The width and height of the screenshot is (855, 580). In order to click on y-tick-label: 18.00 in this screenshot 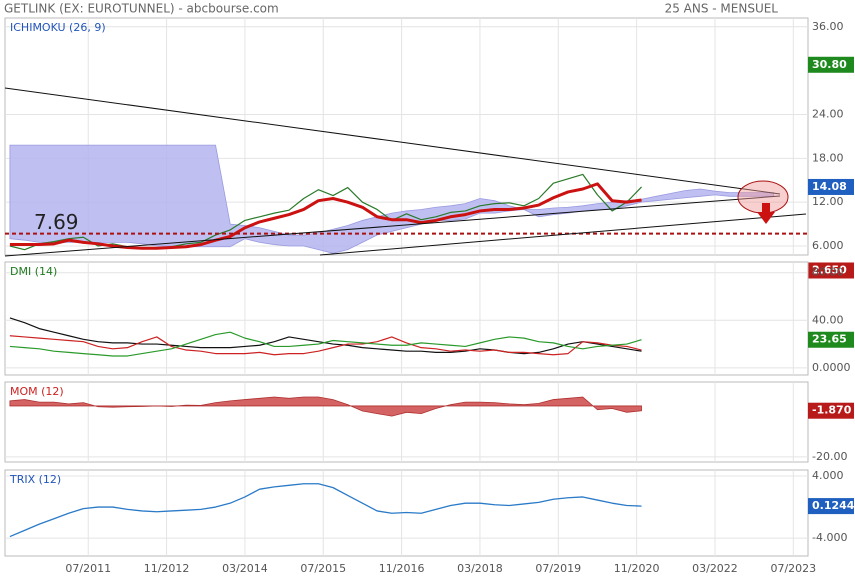, I will do `click(828, 157)`.